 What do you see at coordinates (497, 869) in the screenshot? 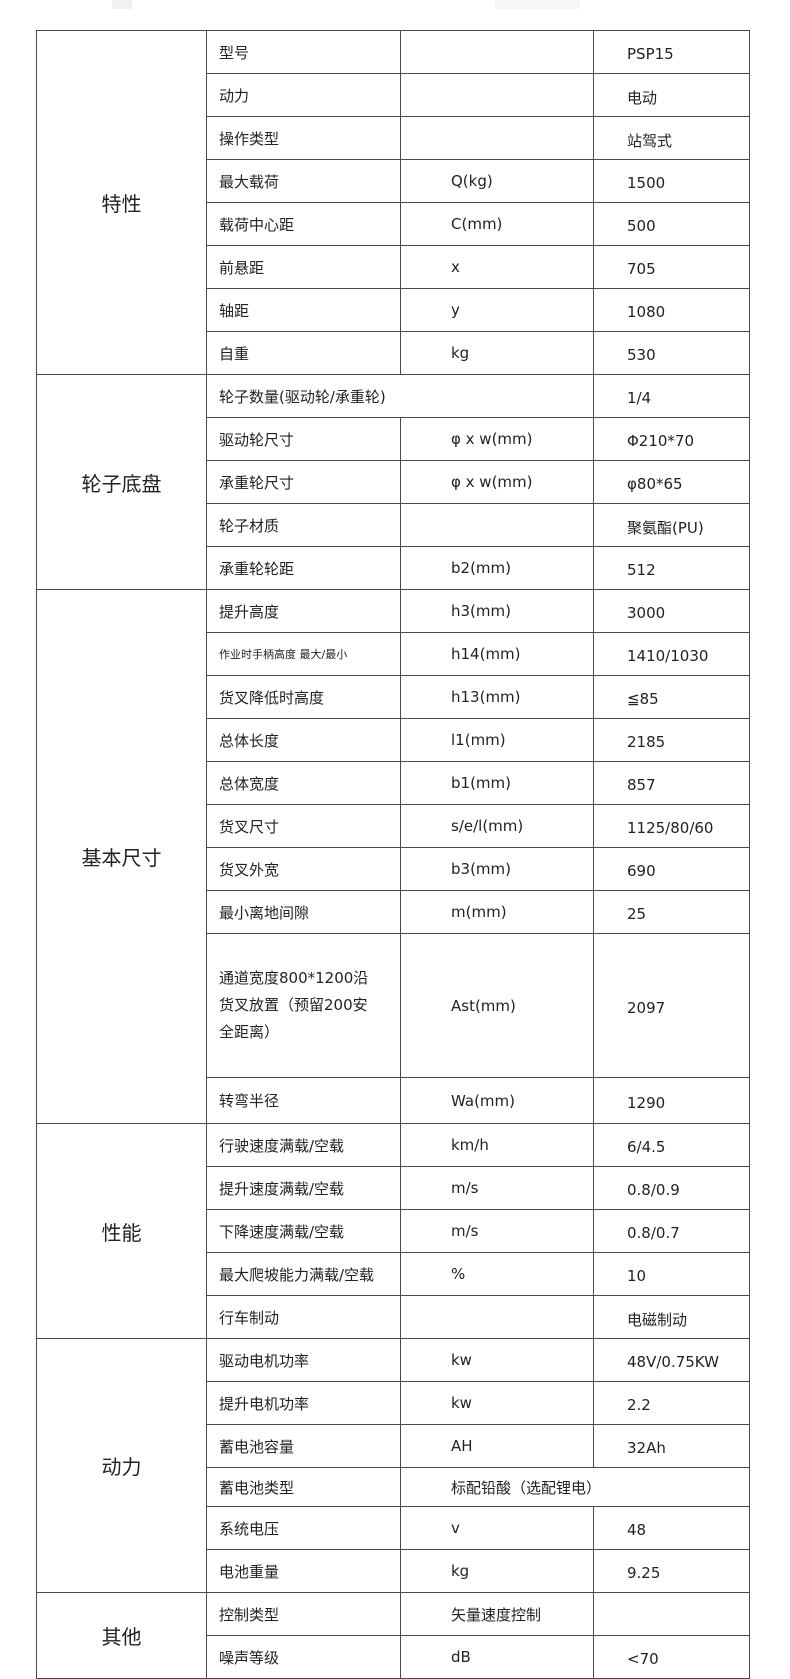
I see `spec-symbol: b3(mm)` at bounding box center [497, 869].